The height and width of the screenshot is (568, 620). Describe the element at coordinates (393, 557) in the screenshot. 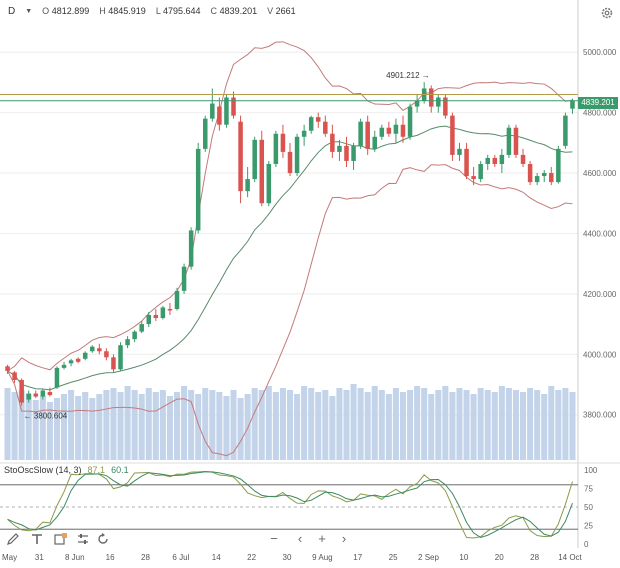

I see `time-tick: 25` at that location.